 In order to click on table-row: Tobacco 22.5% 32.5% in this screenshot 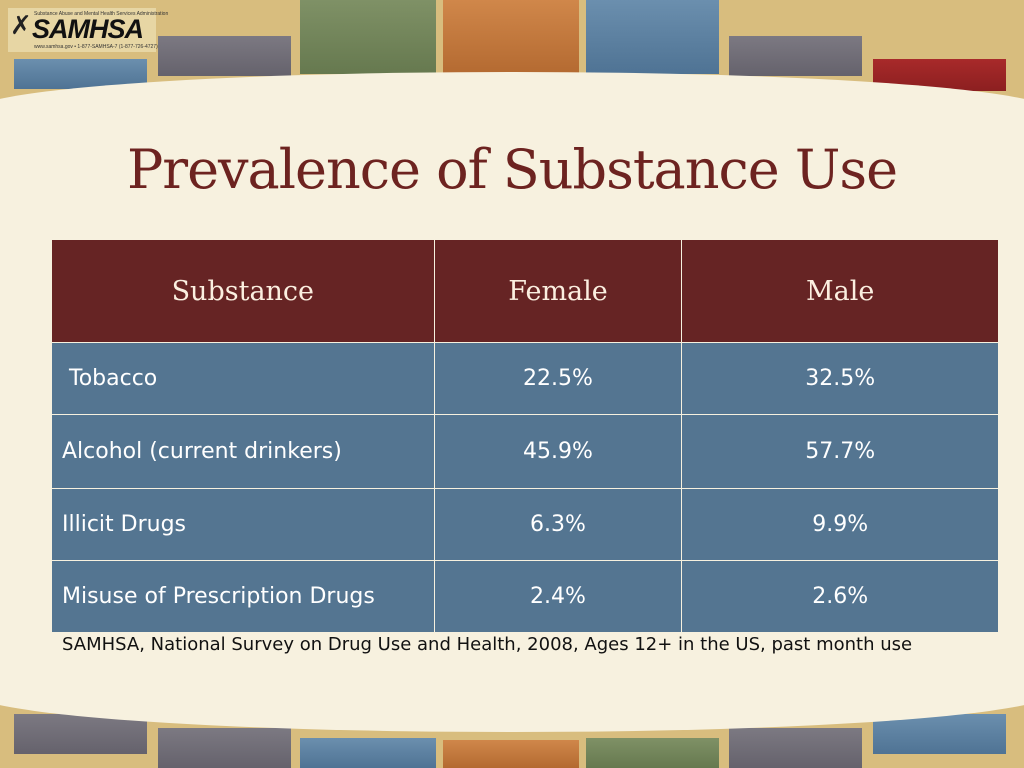, I will do `click(525, 378)`.